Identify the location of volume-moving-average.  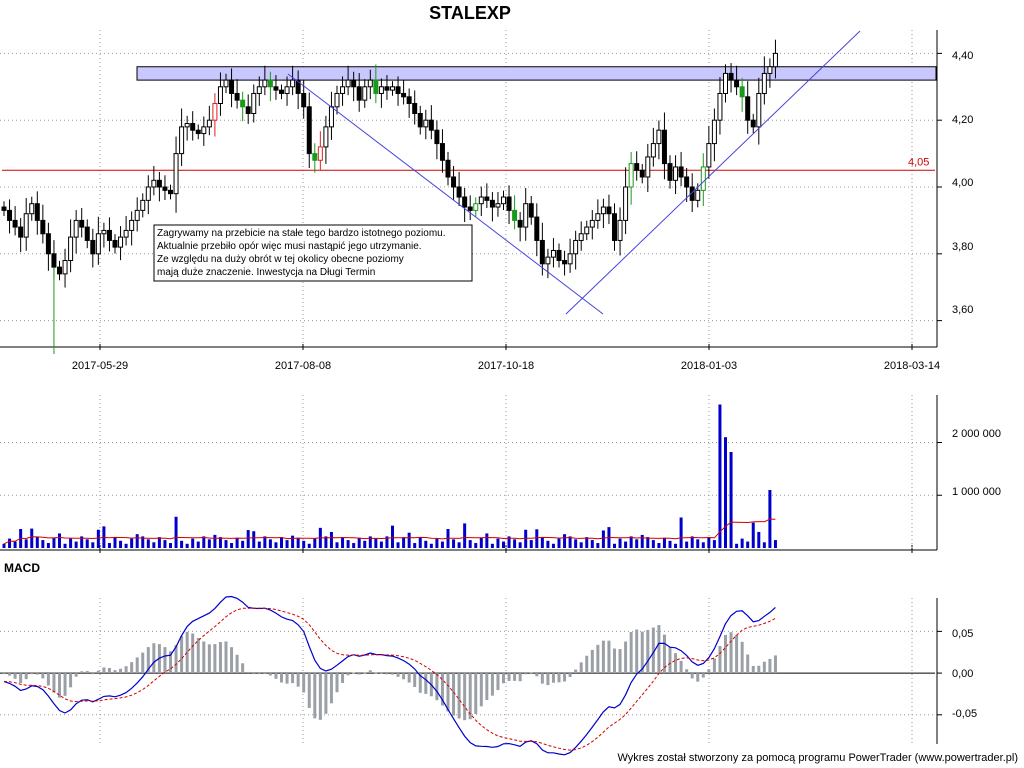
(389, 531).